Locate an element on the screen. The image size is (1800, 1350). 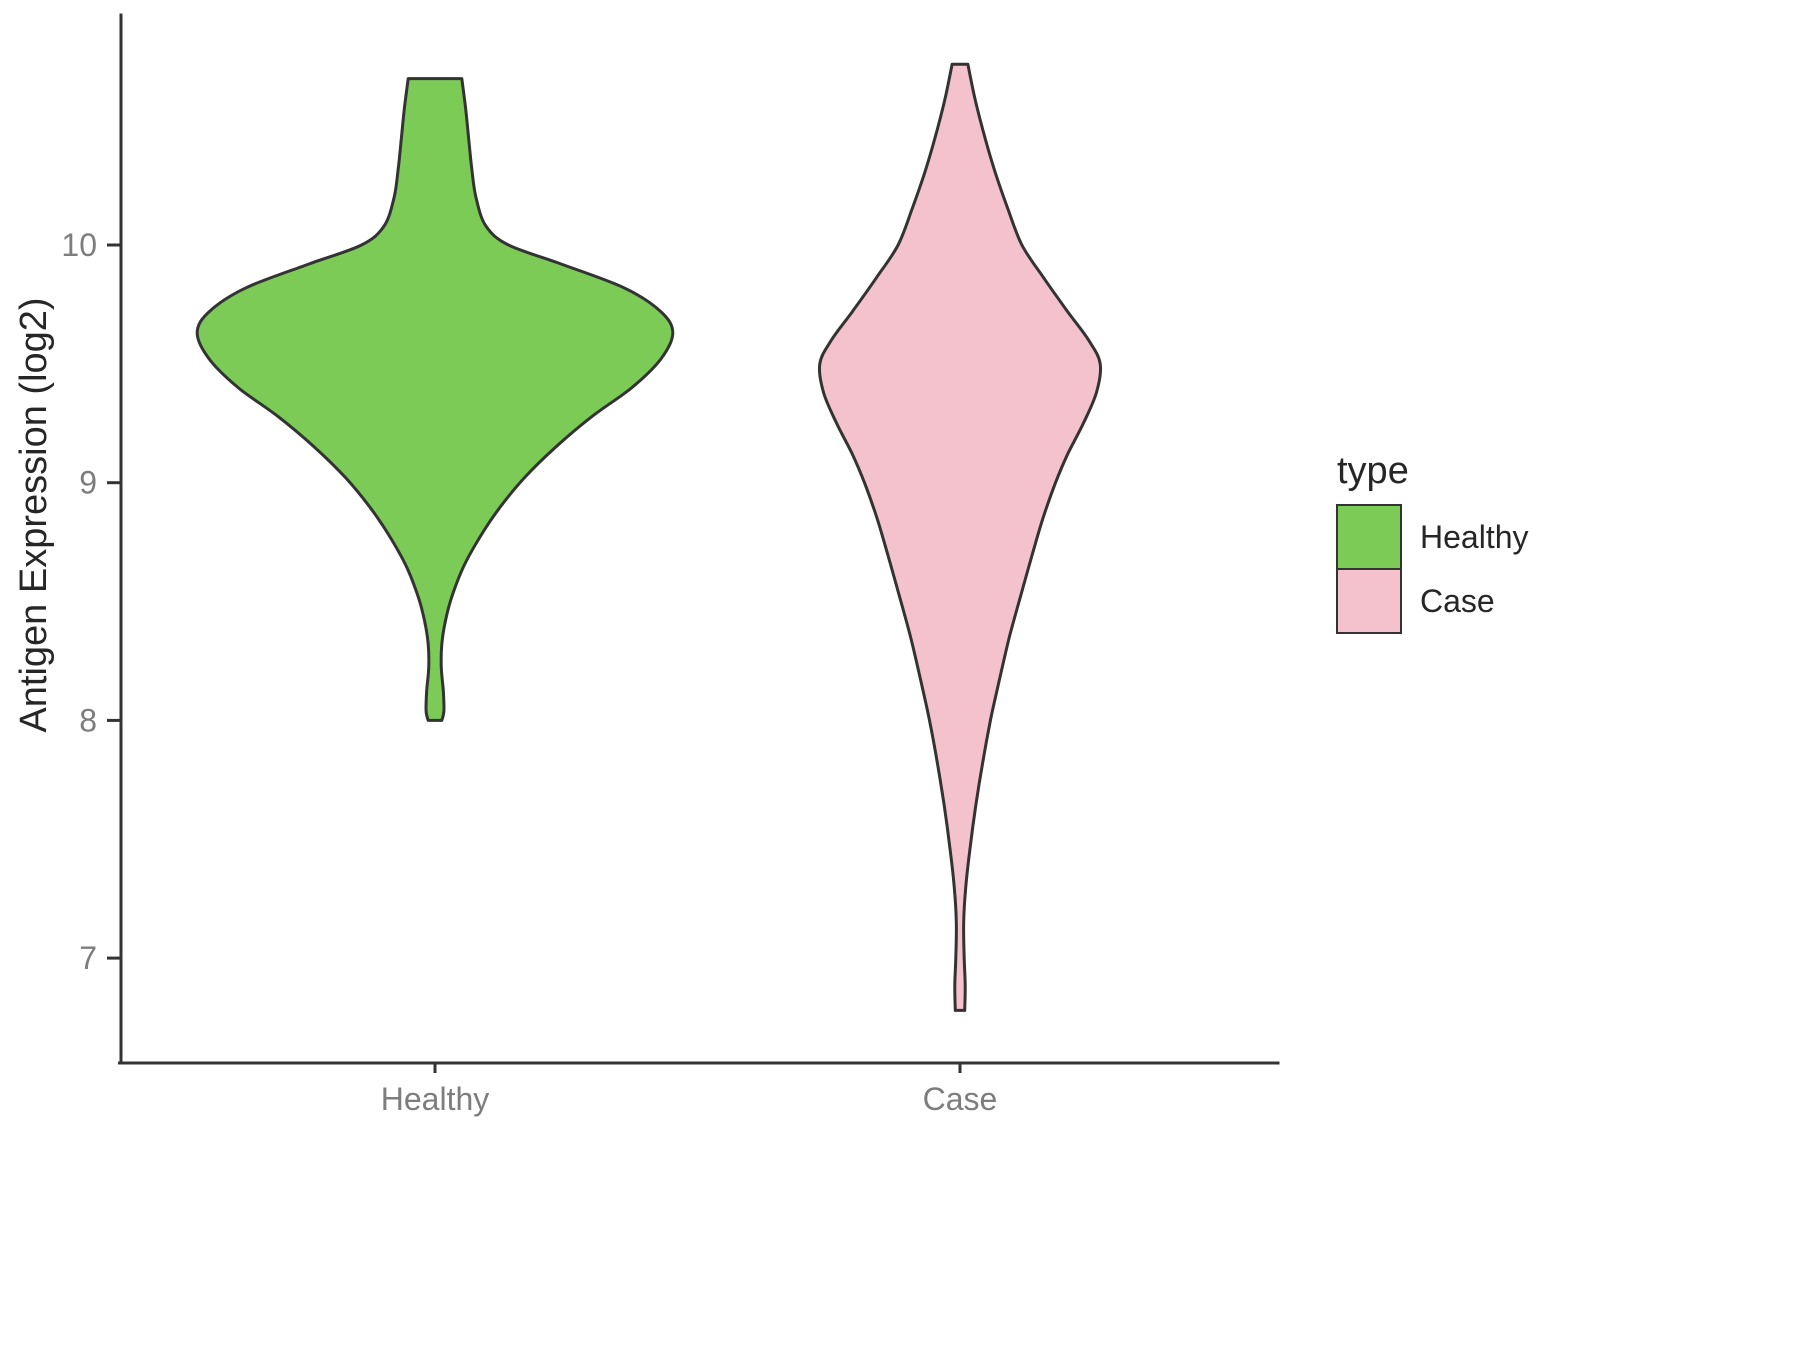
y-tick-label: 10 is located at coordinates (79, 245).